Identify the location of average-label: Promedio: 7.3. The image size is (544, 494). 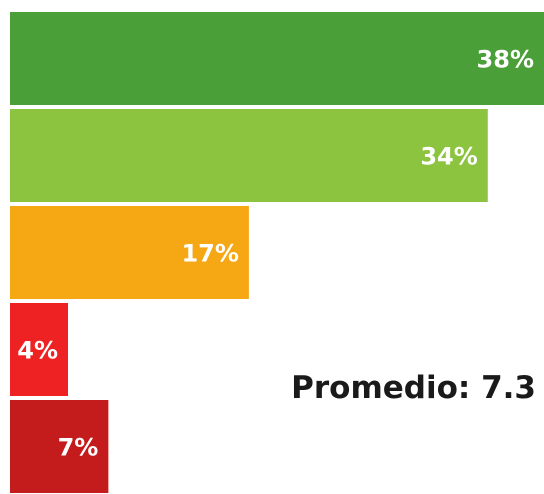
(413, 388).